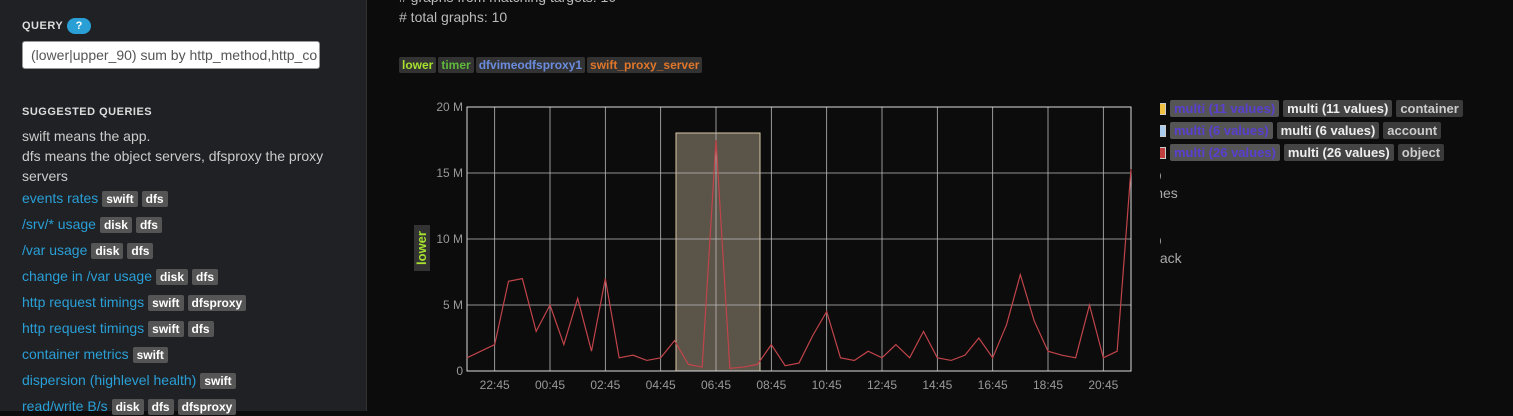 This screenshot has height=416, width=1513. I want to click on x-tick-label: 18:45, so click(1048, 385).